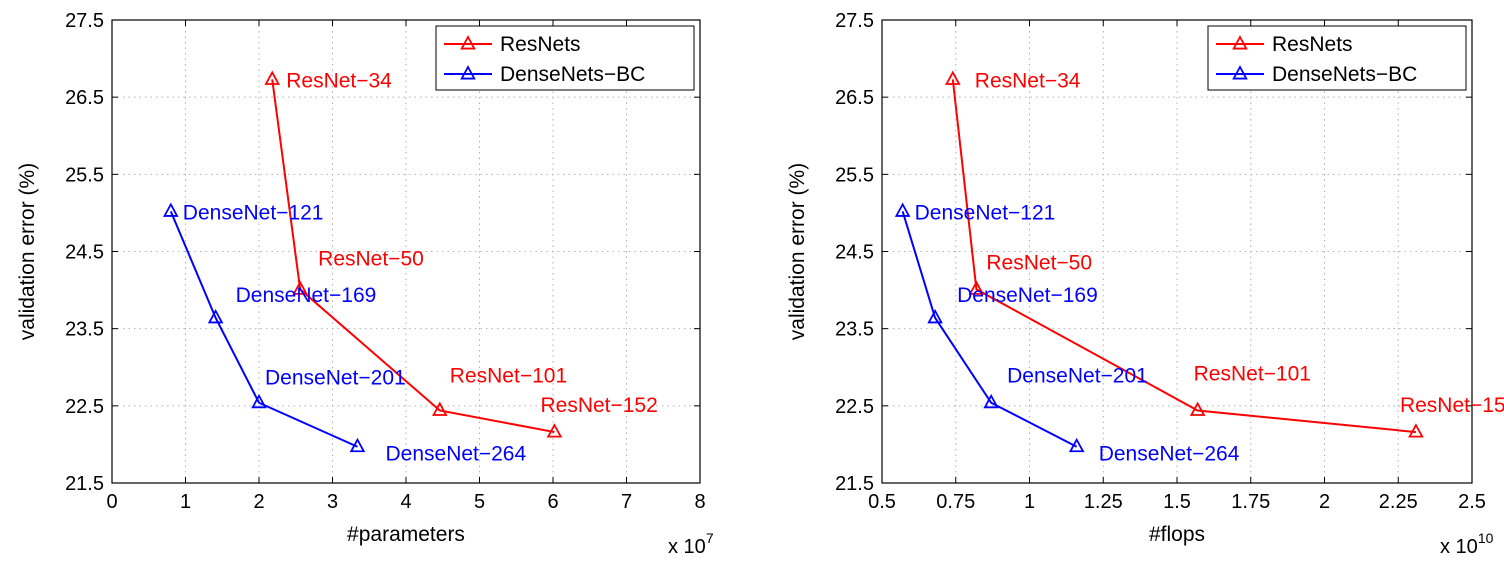 Image resolution: width=1504 pixels, height=565 pixels. What do you see at coordinates (1103, 502) in the screenshot?
I see `x-tick-label: 1.25` at bounding box center [1103, 502].